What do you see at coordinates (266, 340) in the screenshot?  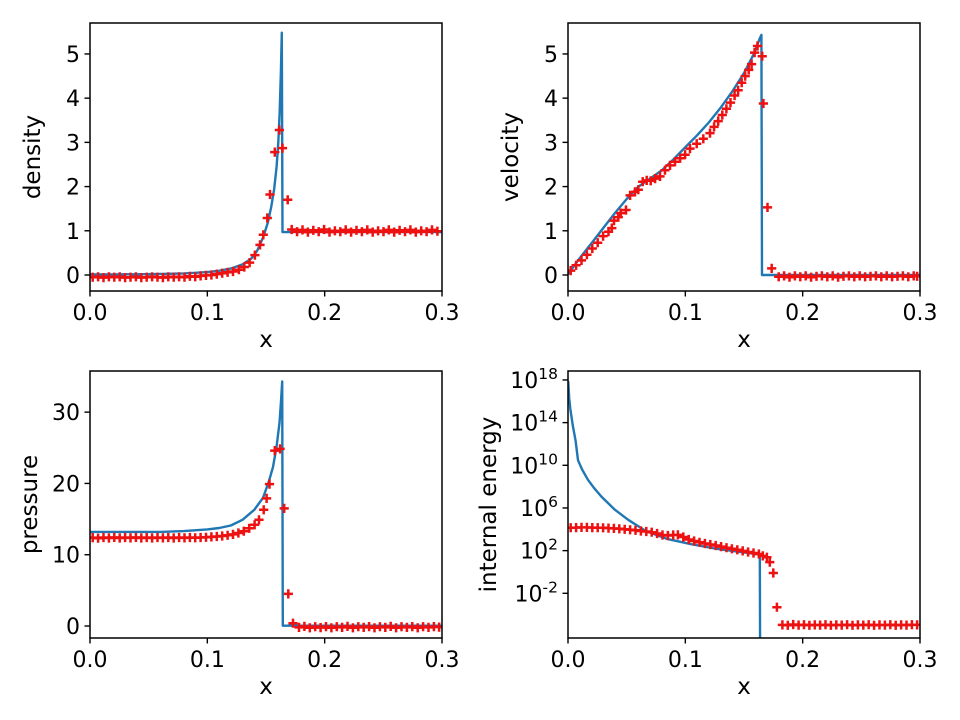 I see `density-xlabel: x` at bounding box center [266, 340].